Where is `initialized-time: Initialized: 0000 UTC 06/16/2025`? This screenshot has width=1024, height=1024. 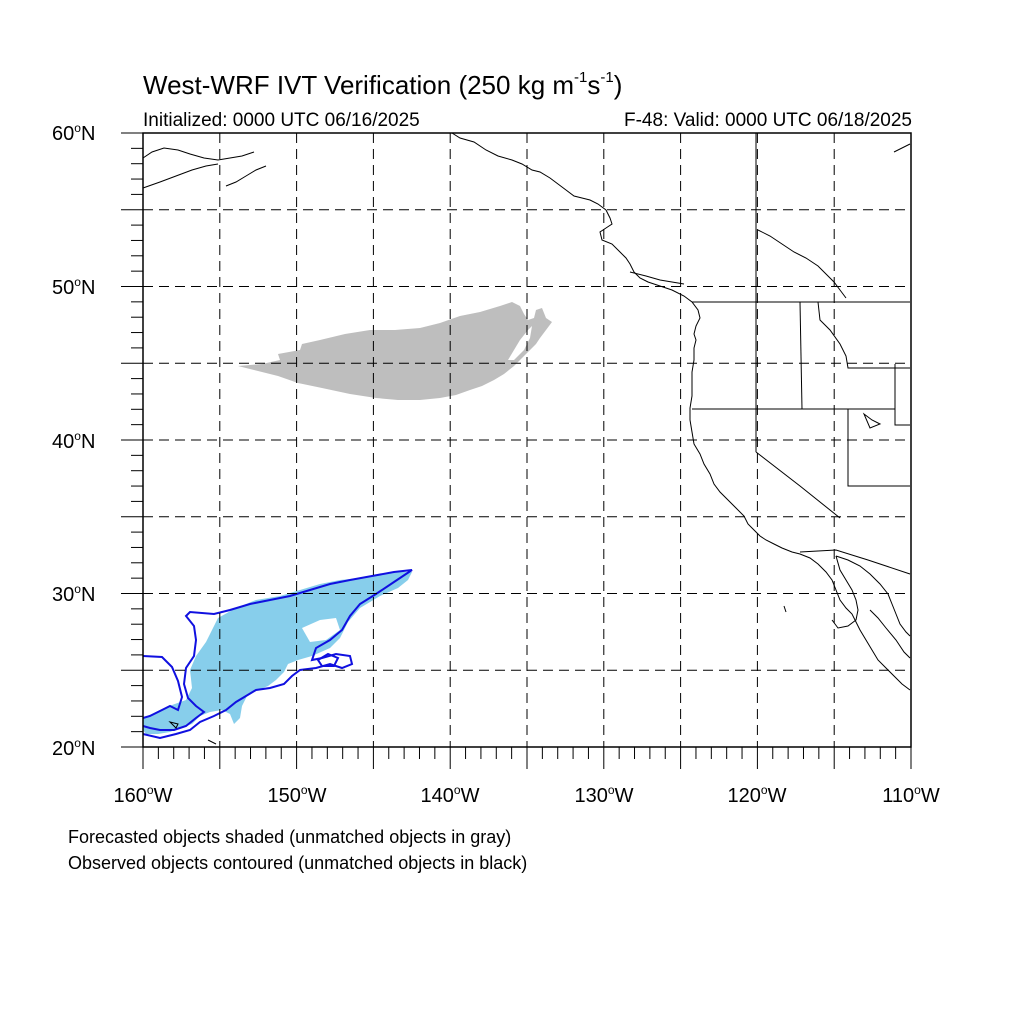 initialized-time: Initialized: 0000 UTC 06/16/2025 is located at coordinates (281, 120).